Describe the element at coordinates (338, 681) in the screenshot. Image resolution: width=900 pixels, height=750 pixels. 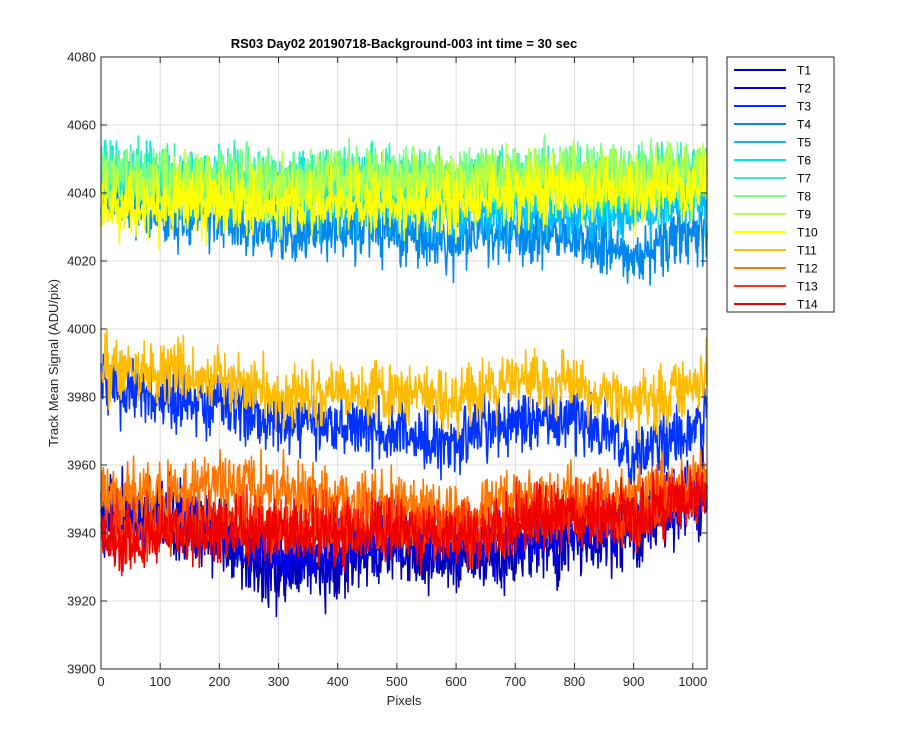
I see `x-tick-label: 400` at that location.